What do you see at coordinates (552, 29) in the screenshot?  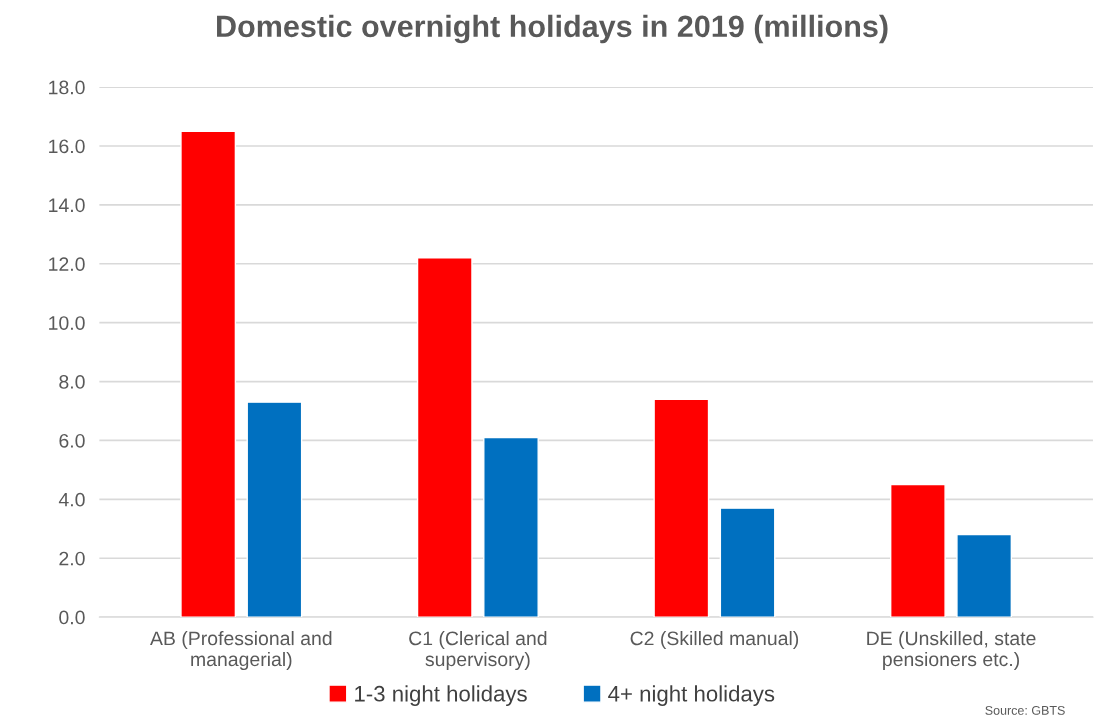 I see `chart-title: Domestic overnight holidays in 2019 (millions)` at bounding box center [552, 29].